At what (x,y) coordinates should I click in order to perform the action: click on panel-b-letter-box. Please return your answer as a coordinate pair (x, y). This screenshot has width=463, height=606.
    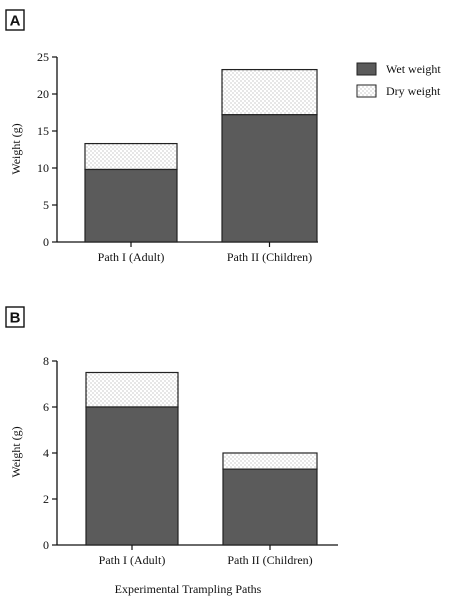
    Looking at the image, I should click on (15, 317).